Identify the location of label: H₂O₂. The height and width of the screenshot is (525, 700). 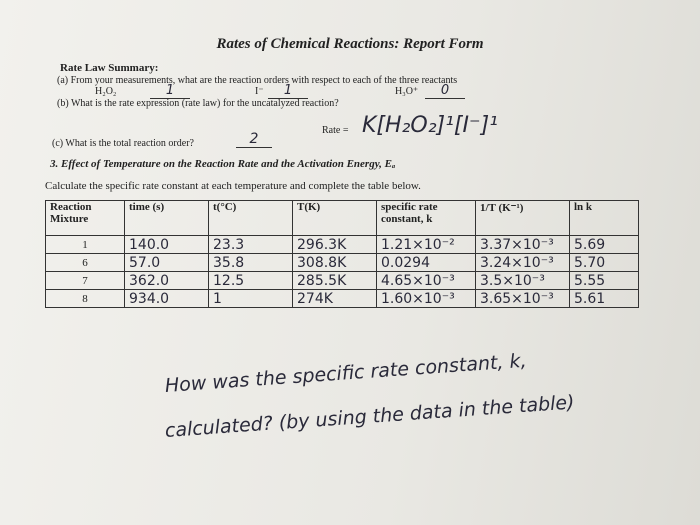
(106, 91).